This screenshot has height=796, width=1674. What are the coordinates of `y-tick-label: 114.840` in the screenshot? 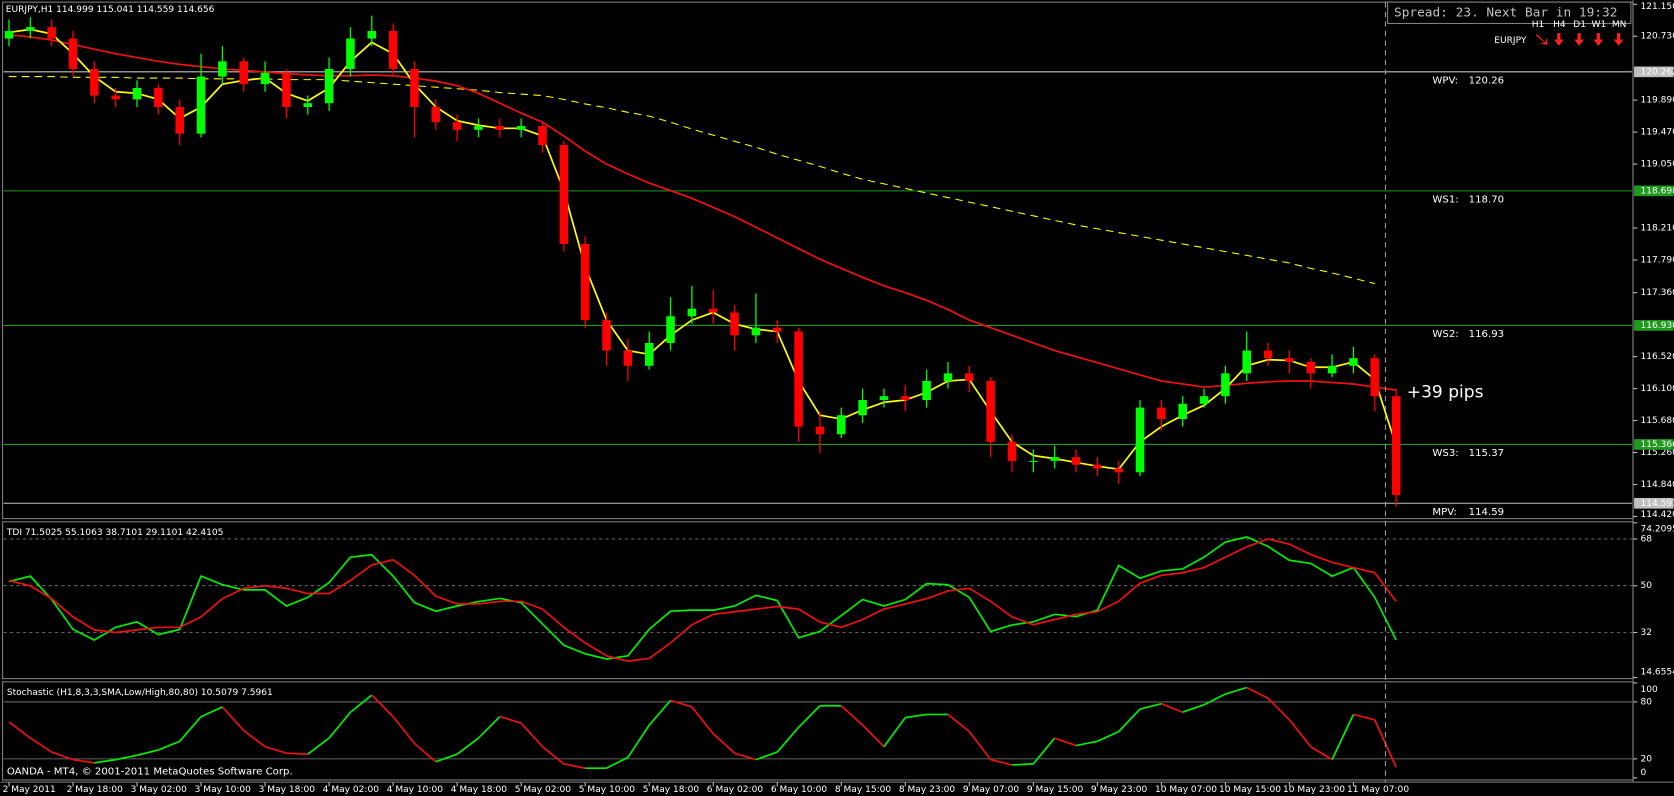 It's located at (1657, 485).